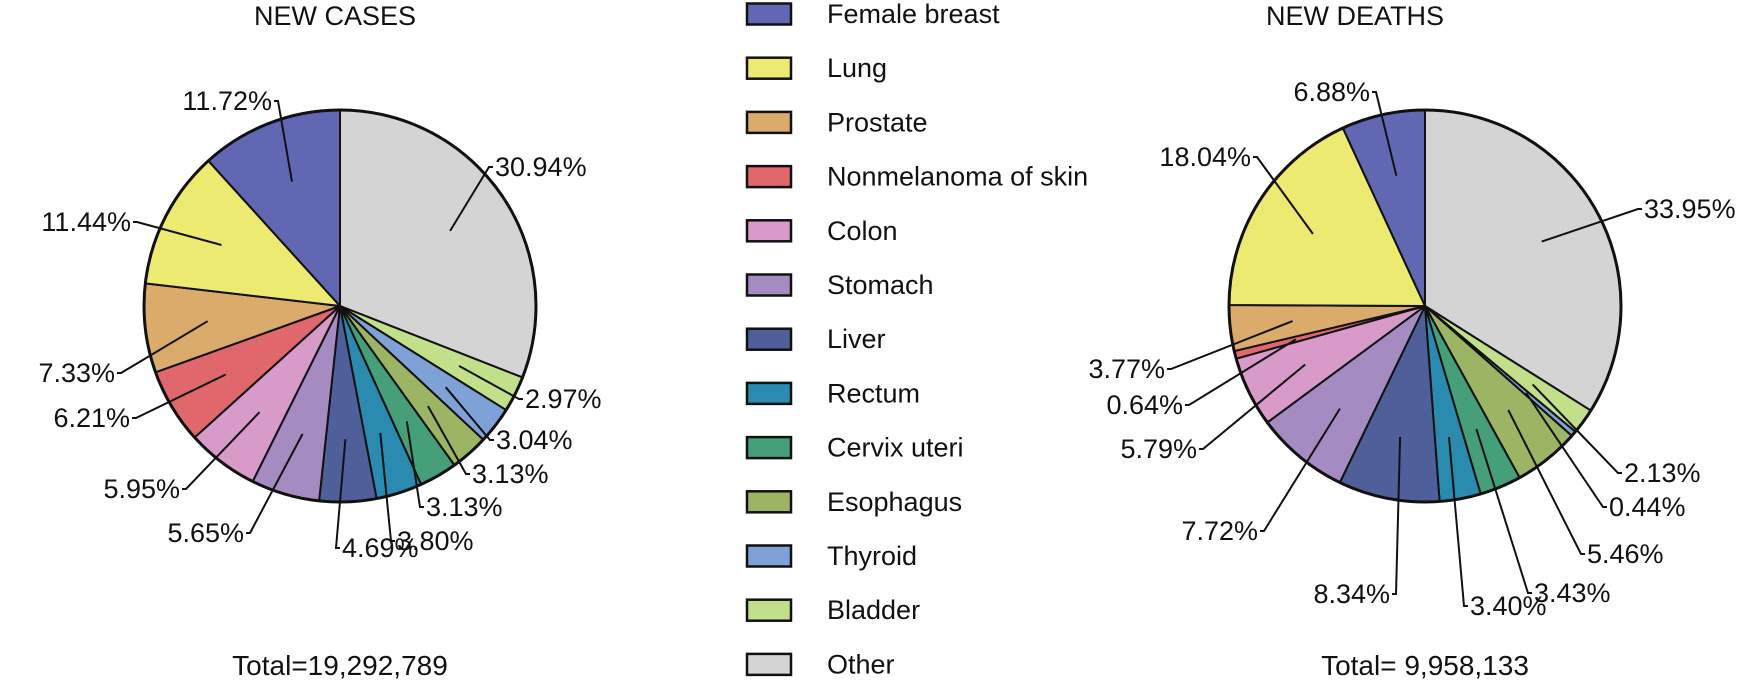  Describe the element at coordinates (769, 610) in the screenshot. I see `legend-swatch-bladder` at that location.